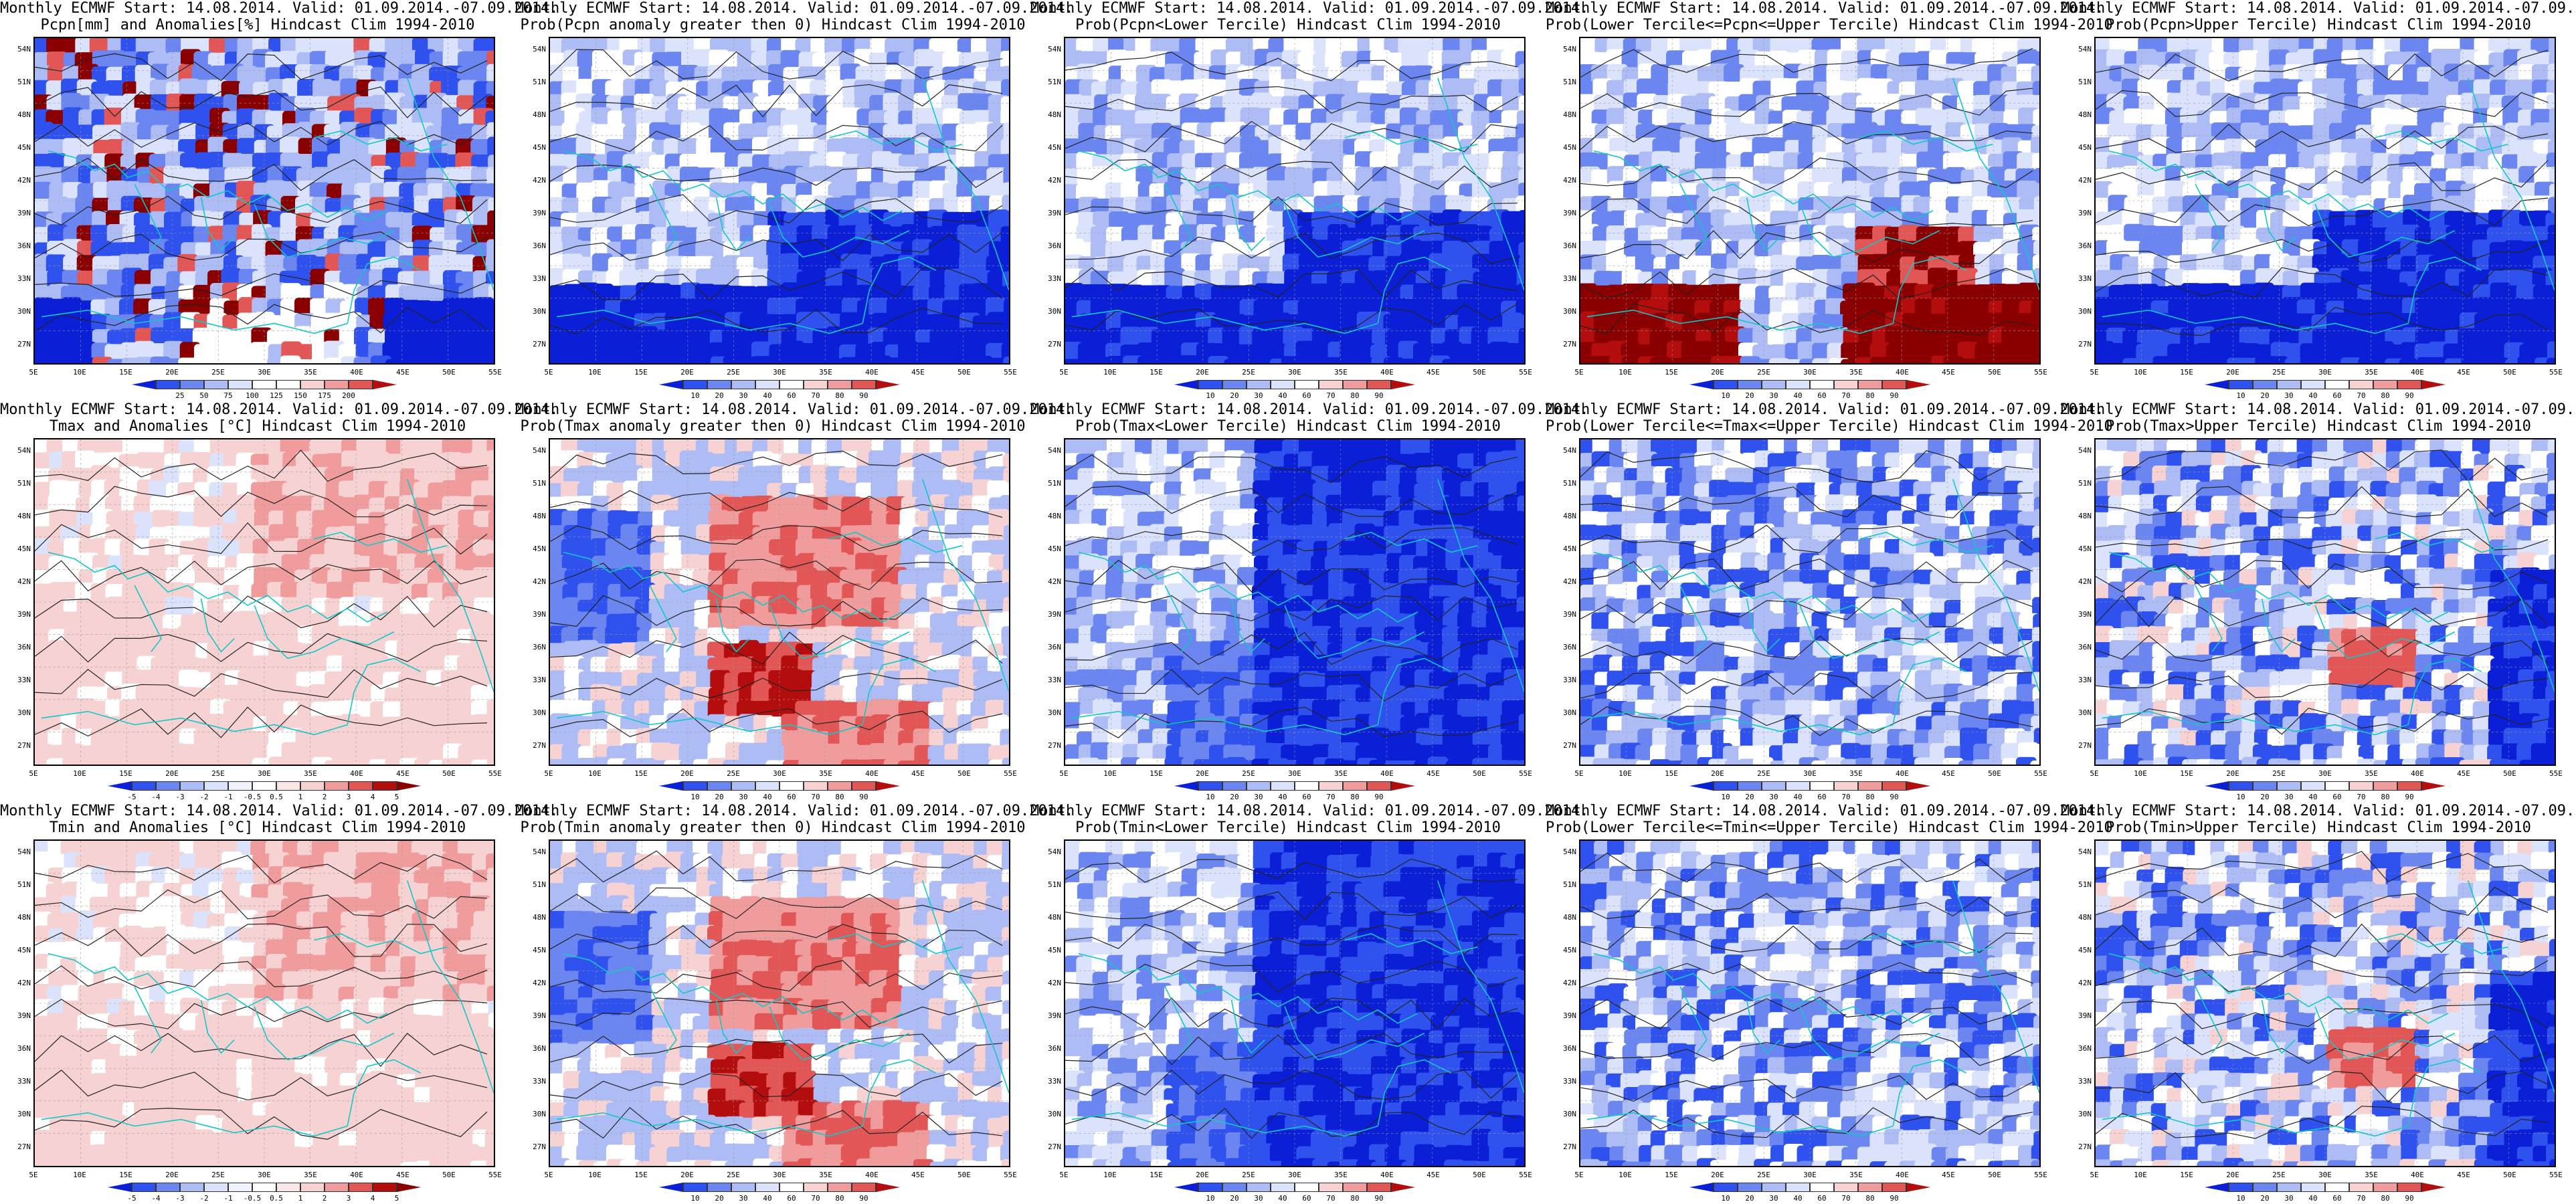 The width and height of the screenshot is (2576, 1204). I want to click on colorbar: 25 50 75 100 125 150 175 200, so click(264, 390).